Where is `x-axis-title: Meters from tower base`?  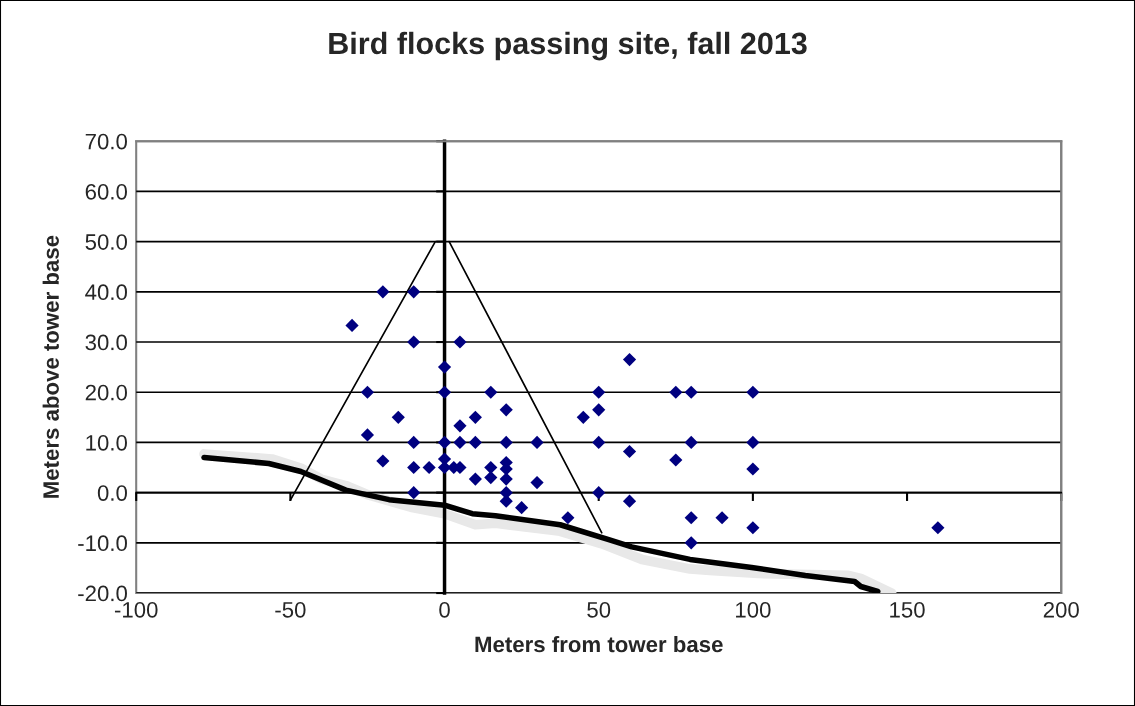 x-axis-title: Meters from tower base is located at coordinates (599, 644).